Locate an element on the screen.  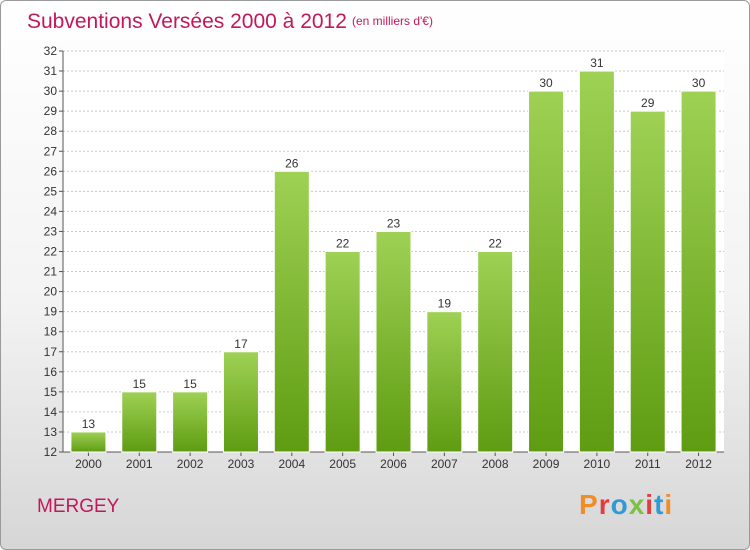
data-label-2001: 15 is located at coordinates (140, 384).